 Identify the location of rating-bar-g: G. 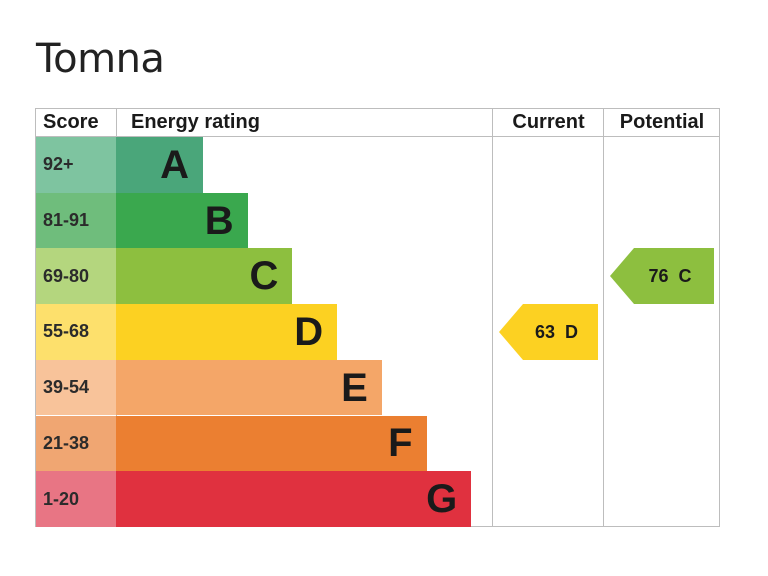
(294, 499).